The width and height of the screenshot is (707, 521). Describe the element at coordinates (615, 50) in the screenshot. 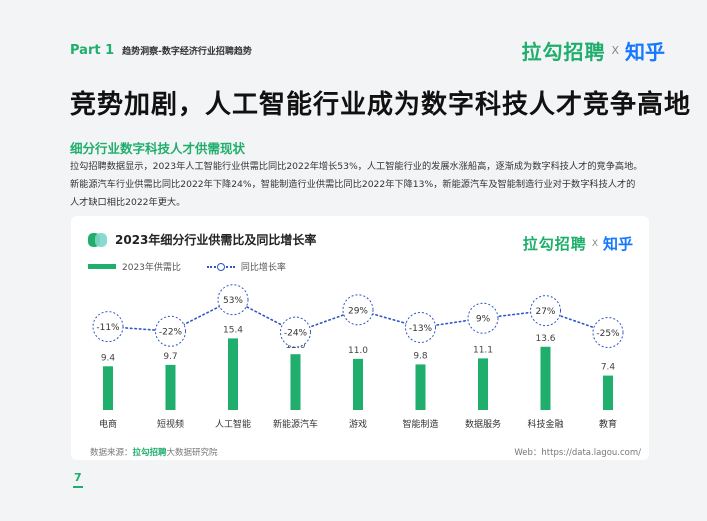

I see `logo-separator: X` at that location.